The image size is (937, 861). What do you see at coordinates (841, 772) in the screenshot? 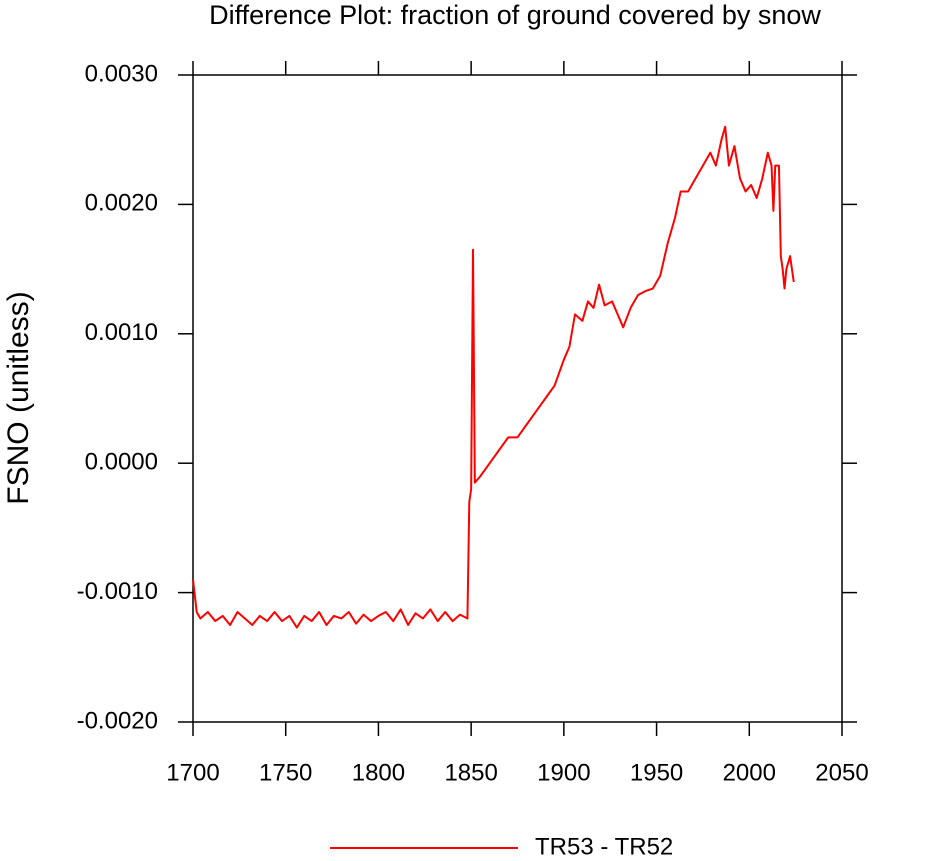
I see `x-tick-label: 2050` at bounding box center [841, 772].